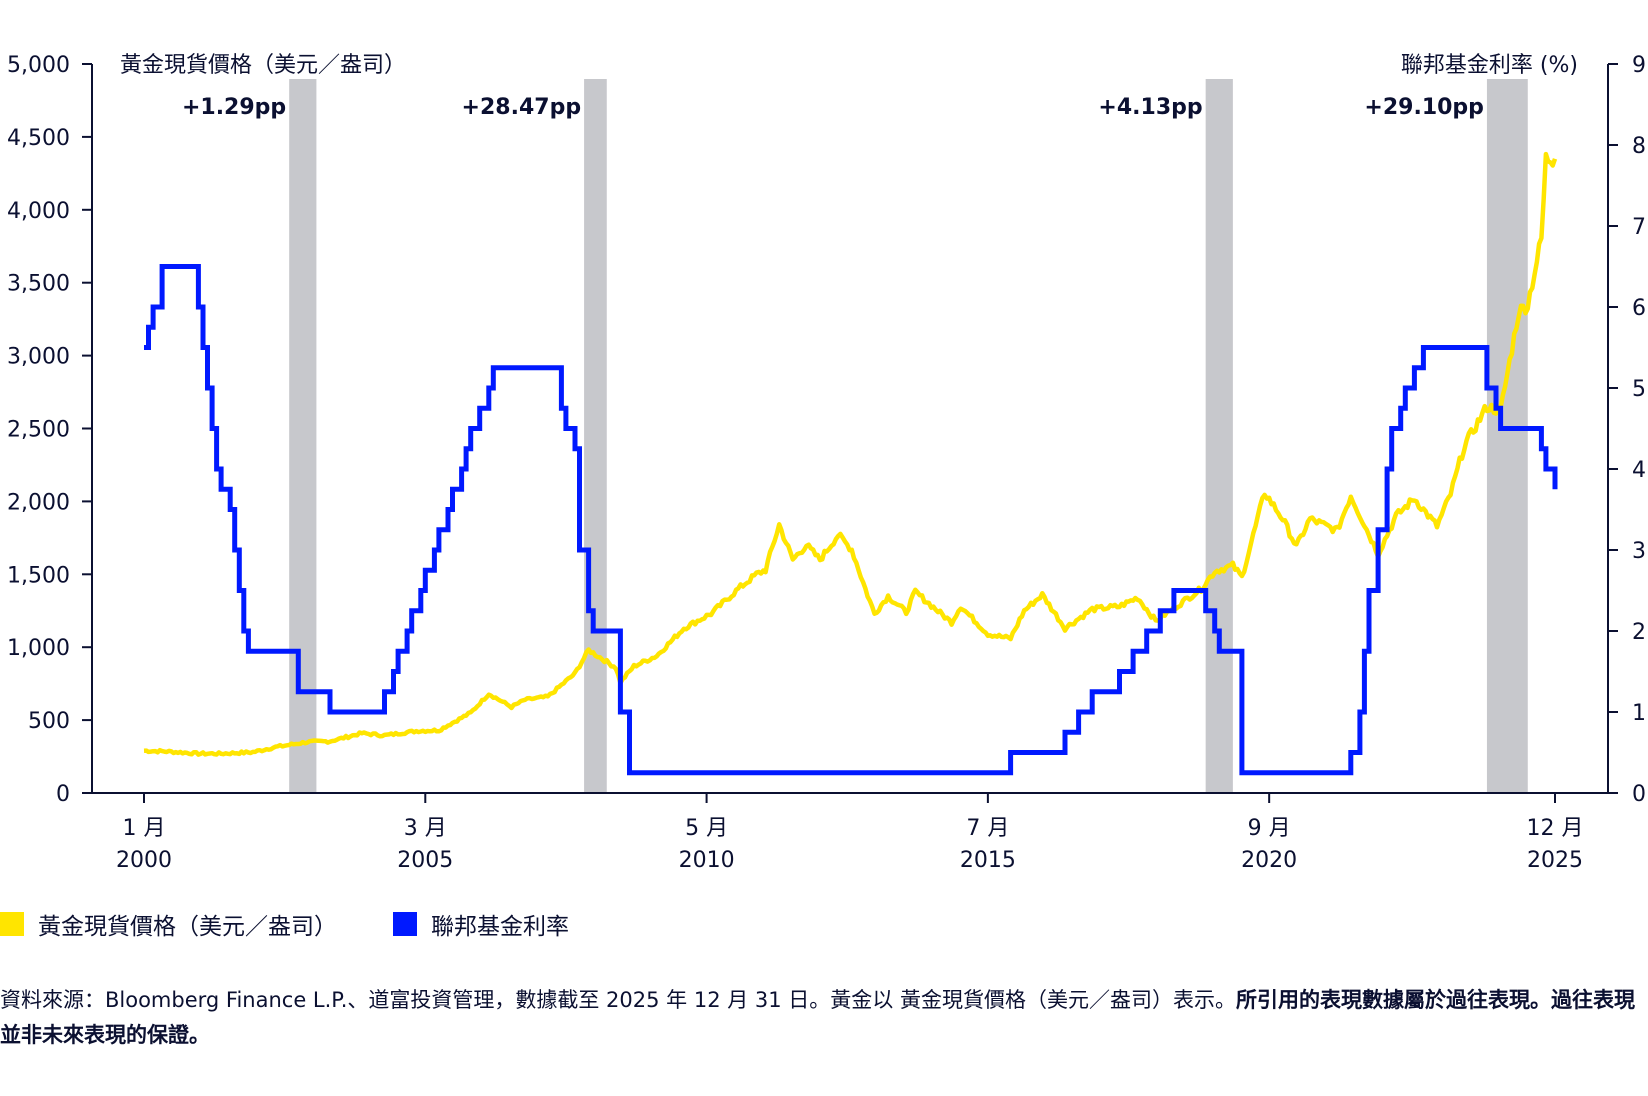 The image size is (1648, 1096). Describe the element at coordinates (988, 860) in the screenshot. I see `x-tick-year-3: 2015` at that location.